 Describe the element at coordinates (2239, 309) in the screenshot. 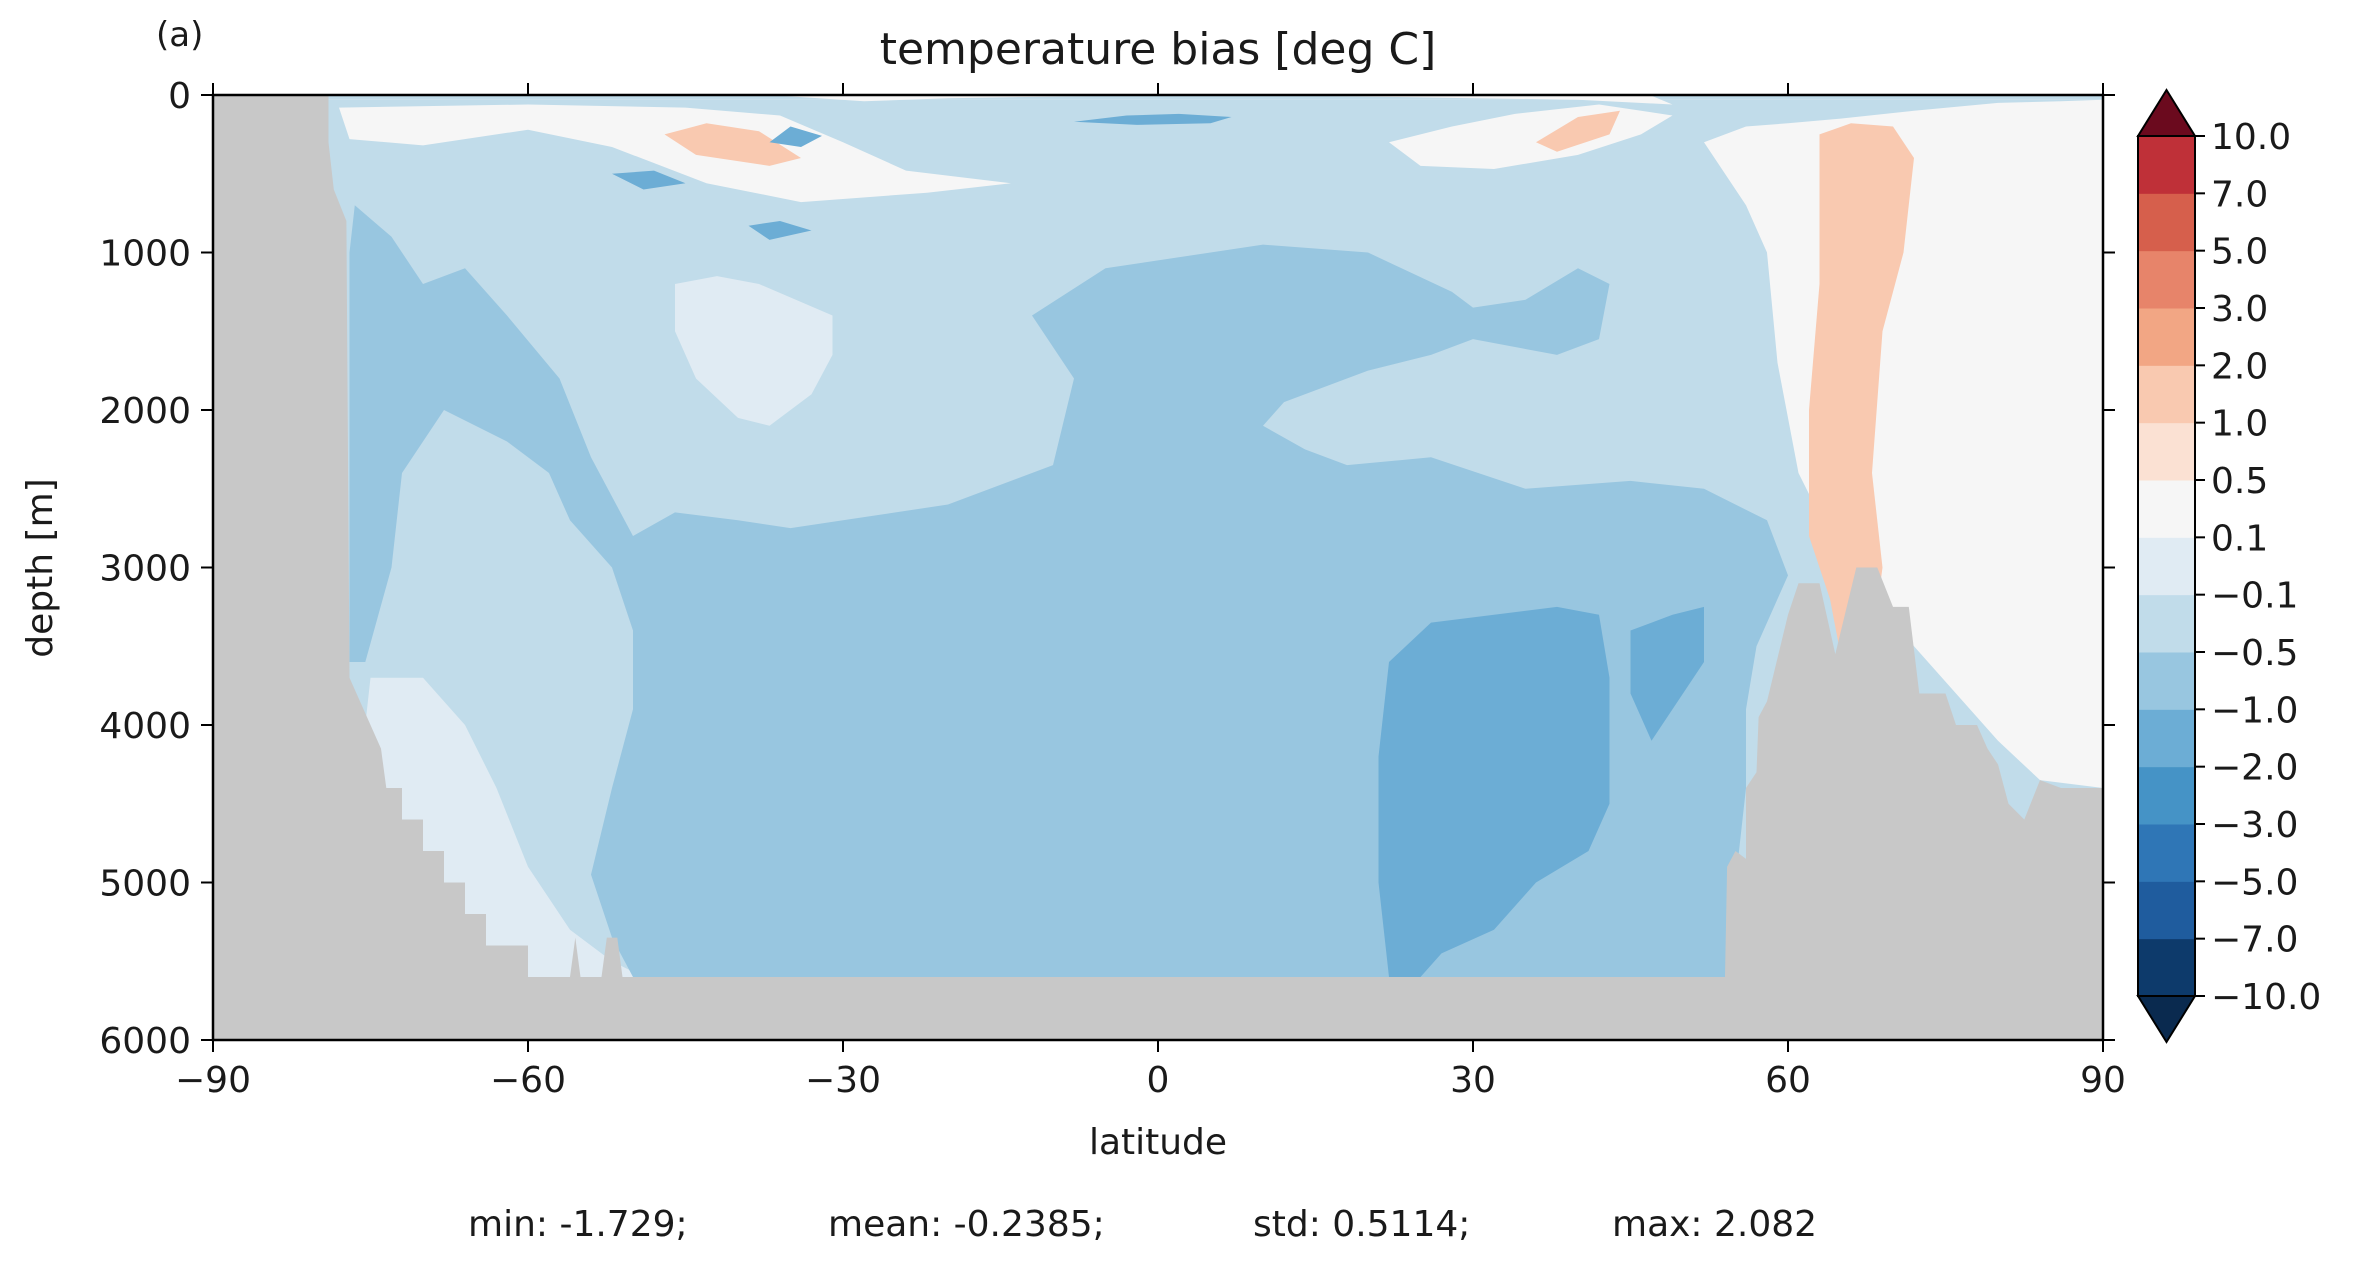

I see `colorbar-tick-label: 3.0` at that location.